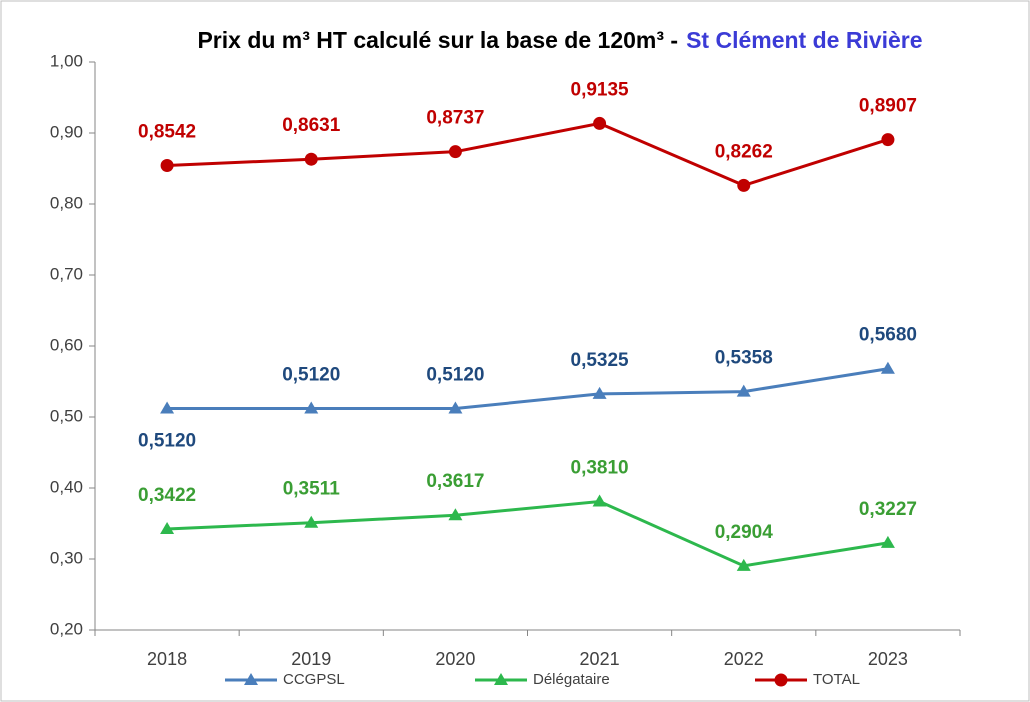  I want to click on data-label: 0,8907, so click(888, 106).